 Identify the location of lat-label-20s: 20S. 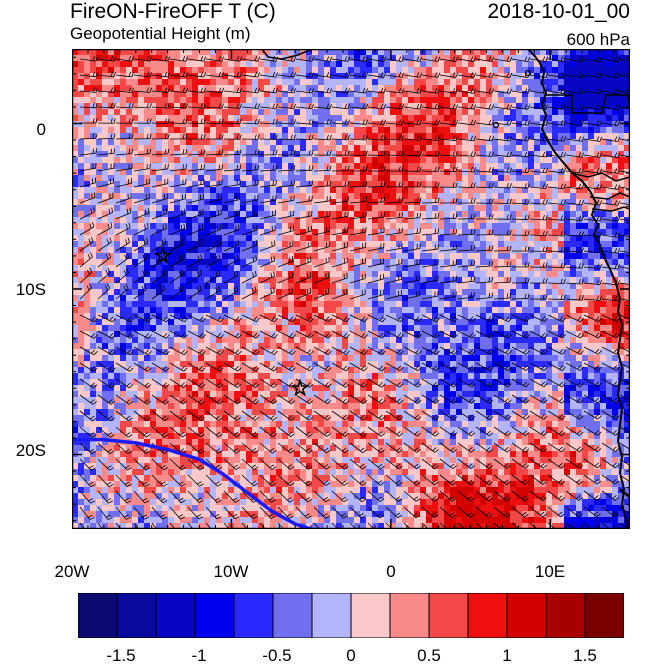
(30, 450).